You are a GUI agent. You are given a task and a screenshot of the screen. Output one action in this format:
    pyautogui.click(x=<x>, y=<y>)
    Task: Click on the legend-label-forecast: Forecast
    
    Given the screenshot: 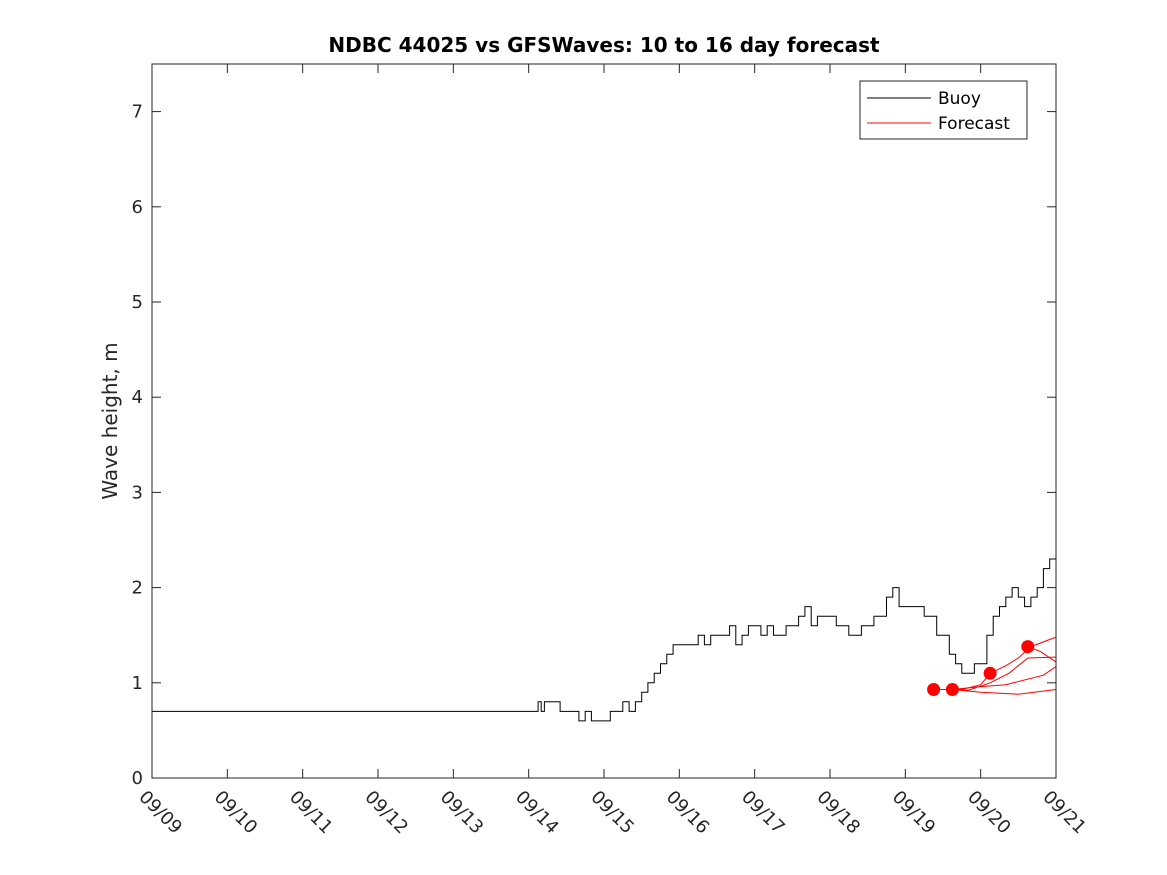 What is the action you would take?
    pyautogui.click(x=974, y=124)
    